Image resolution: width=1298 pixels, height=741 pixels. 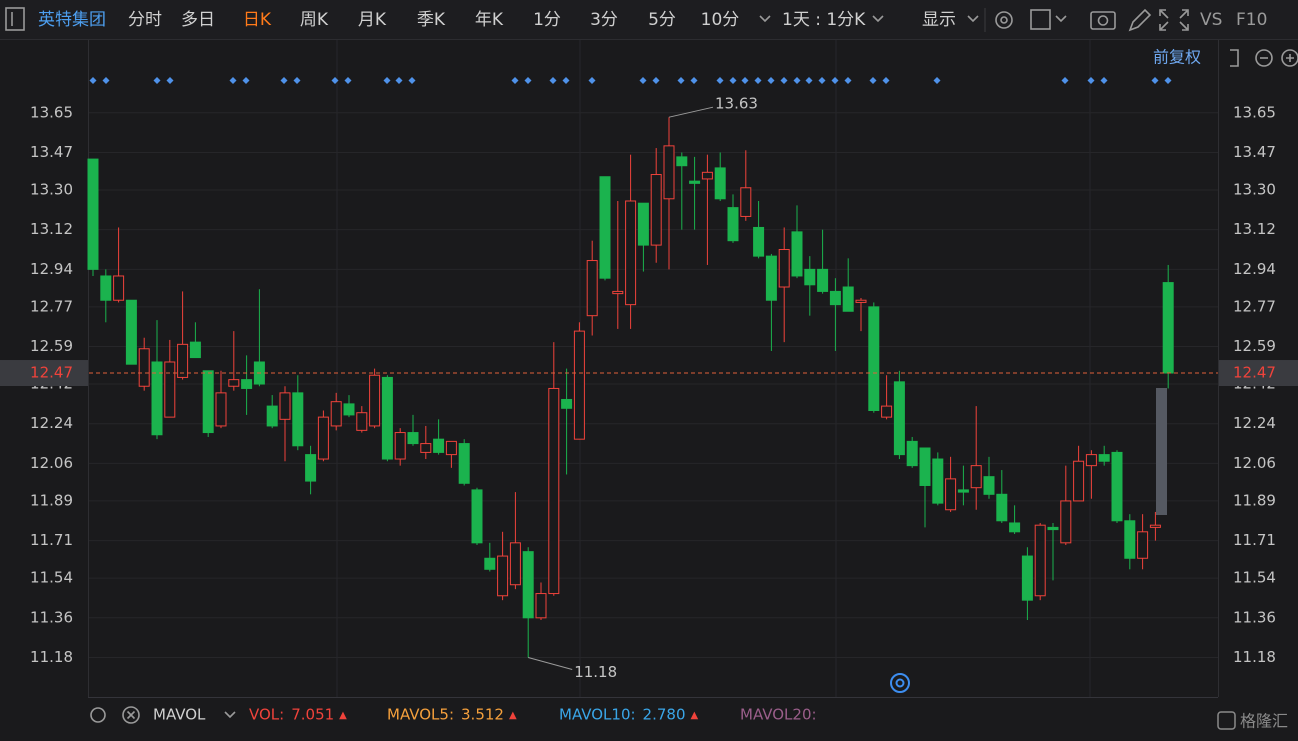 I want to click on period-tab: 日K, so click(x=257, y=20).